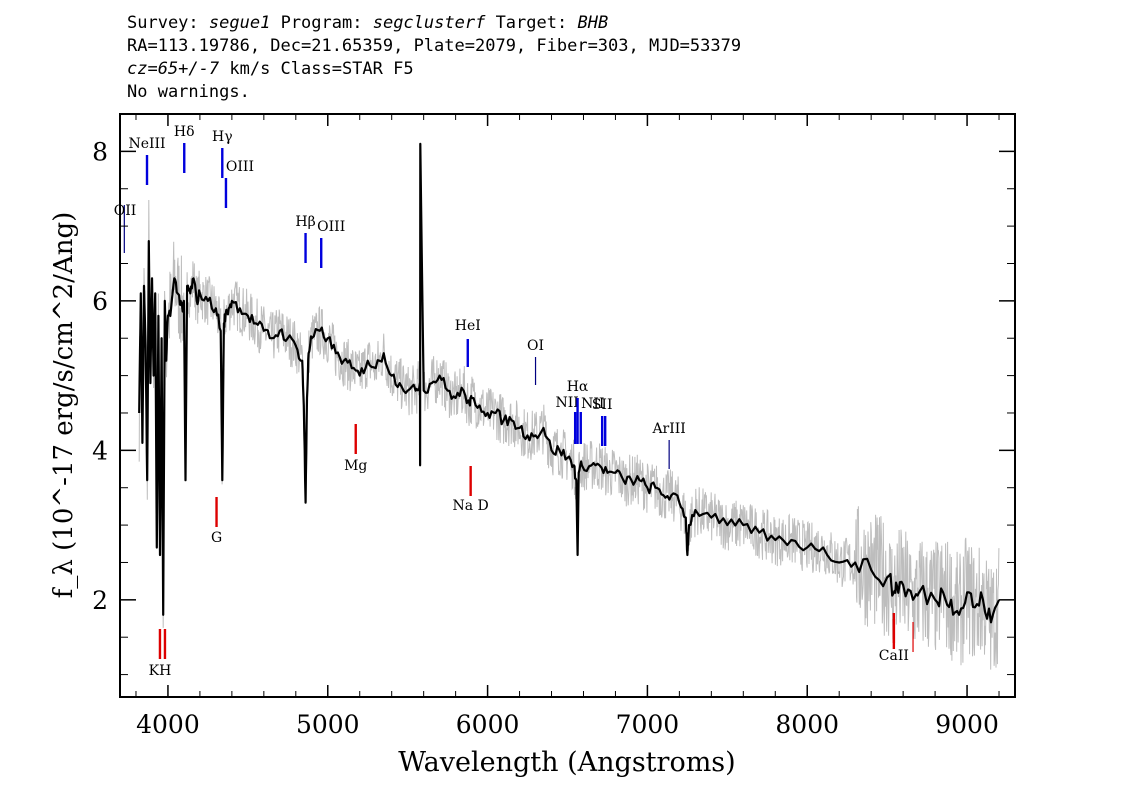 The image size is (1134, 810). I want to click on program-label: Program:, so click(321, 23).